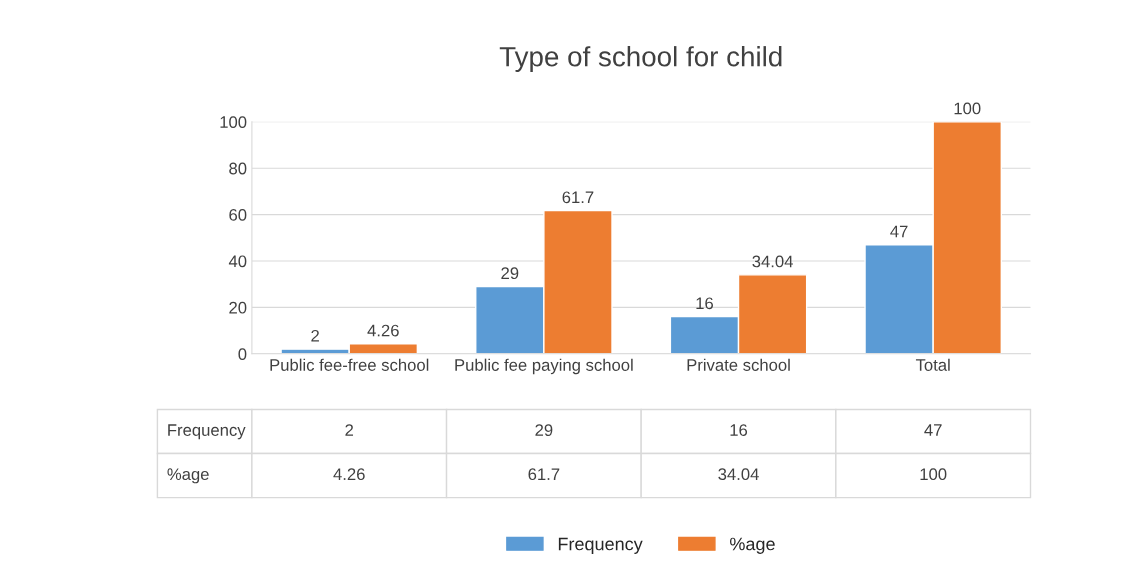  Describe the element at coordinates (383, 330) in the screenshot. I see `annotation: 4.26` at that location.